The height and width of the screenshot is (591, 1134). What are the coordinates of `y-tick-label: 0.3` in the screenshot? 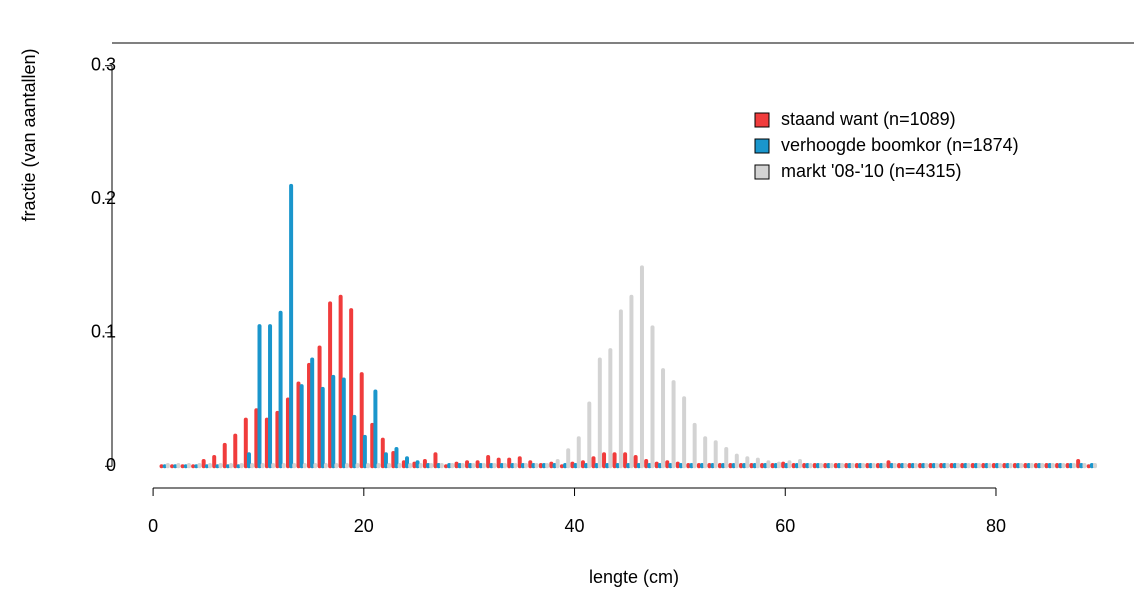 It's located at (103, 64).